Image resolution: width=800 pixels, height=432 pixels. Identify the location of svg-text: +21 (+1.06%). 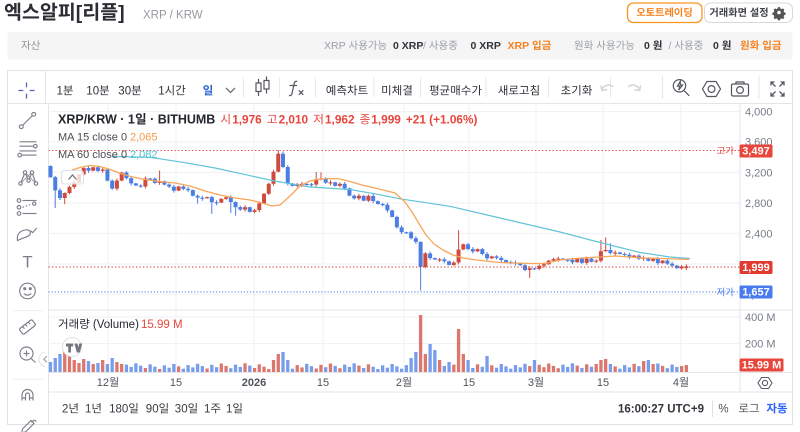
(442, 120).